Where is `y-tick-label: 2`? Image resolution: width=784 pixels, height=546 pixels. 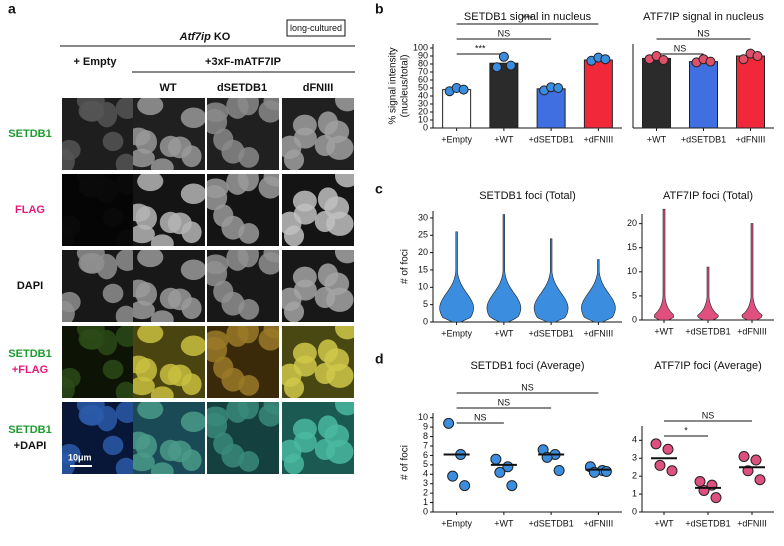 y-tick-label: 2 is located at coordinates (425, 493).